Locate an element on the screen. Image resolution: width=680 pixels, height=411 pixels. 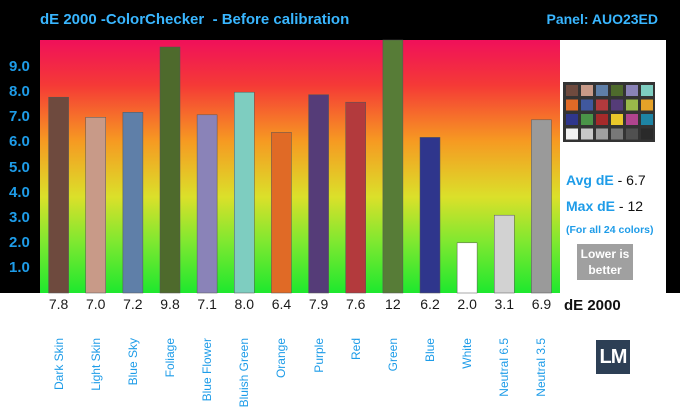
bar-value-label: 12 is located at coordinates (393, 304).